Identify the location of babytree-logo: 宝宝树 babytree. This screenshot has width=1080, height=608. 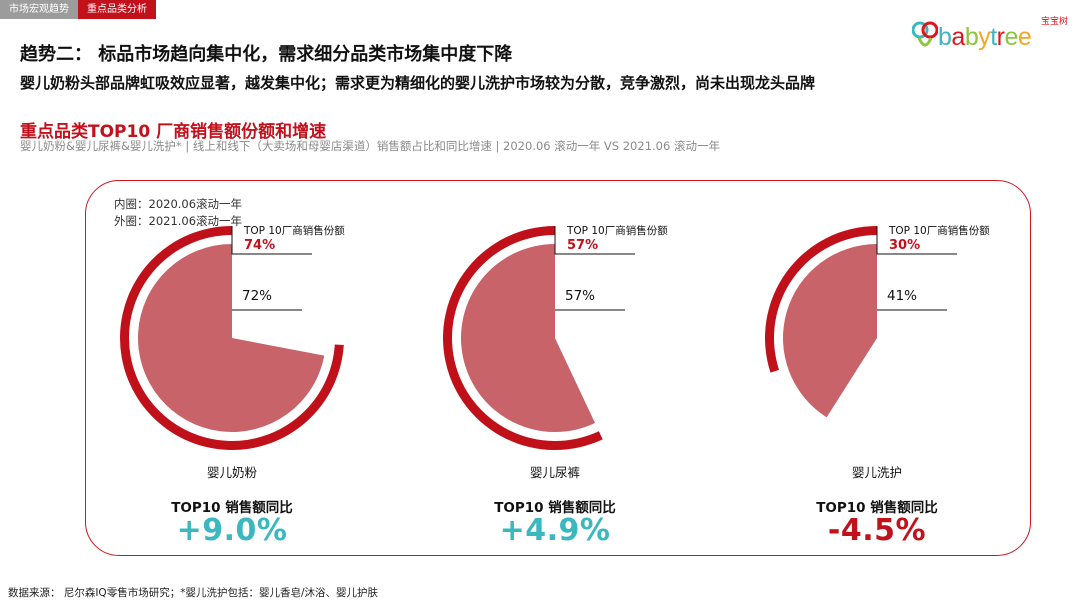
(990, 34).